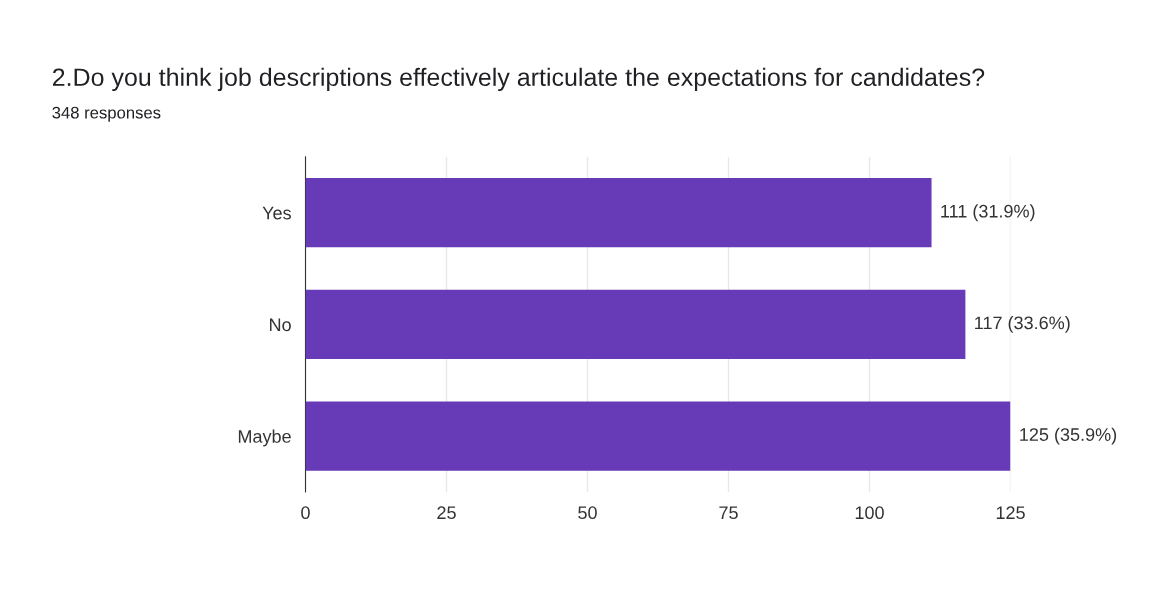  Describe the element at coordinates (1022, 324) in the screenshot. I see `data-label: 117 (33.6%)` at that location.